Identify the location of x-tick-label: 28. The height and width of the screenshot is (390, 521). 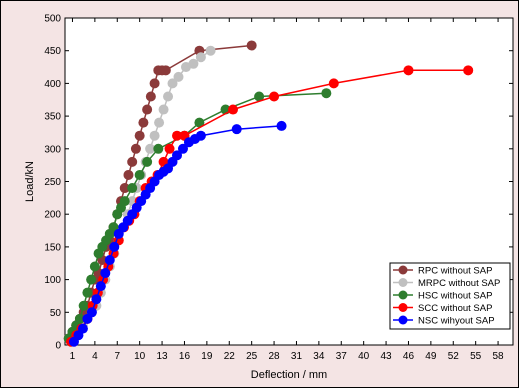
(275, 356).